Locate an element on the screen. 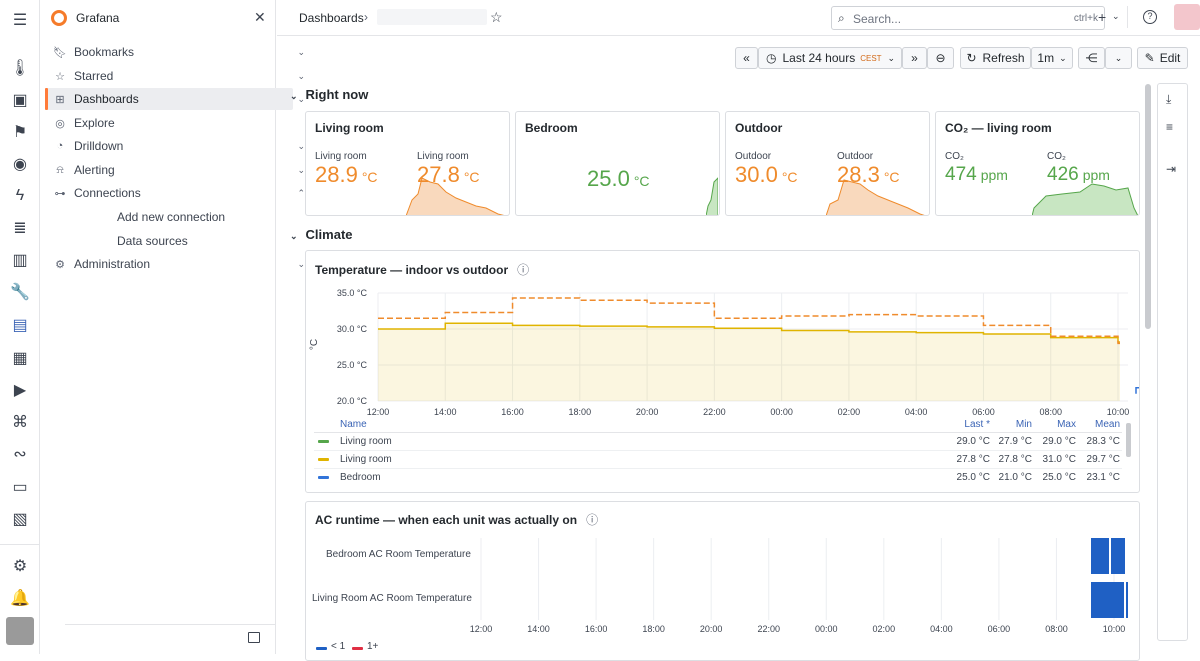 Image resolution: width=1200 pixels, height=661 pixels. nav-item-bookmarks: 🔖︎ Bookmarks ⌄ is located at coordinates (176, 52).